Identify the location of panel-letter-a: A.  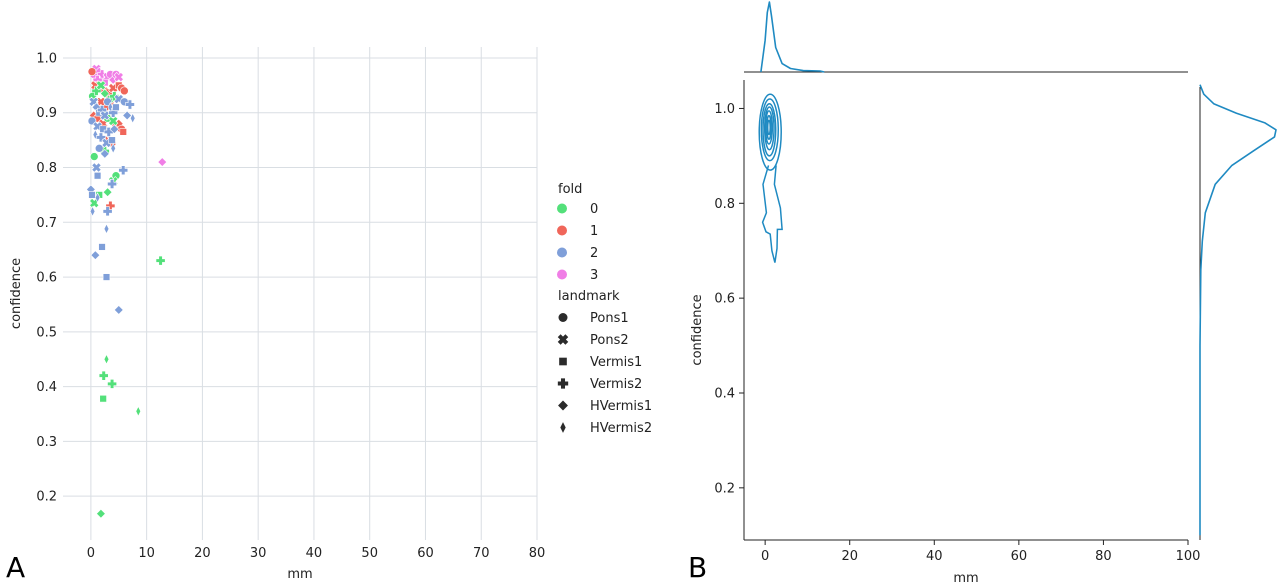
(15, 567).